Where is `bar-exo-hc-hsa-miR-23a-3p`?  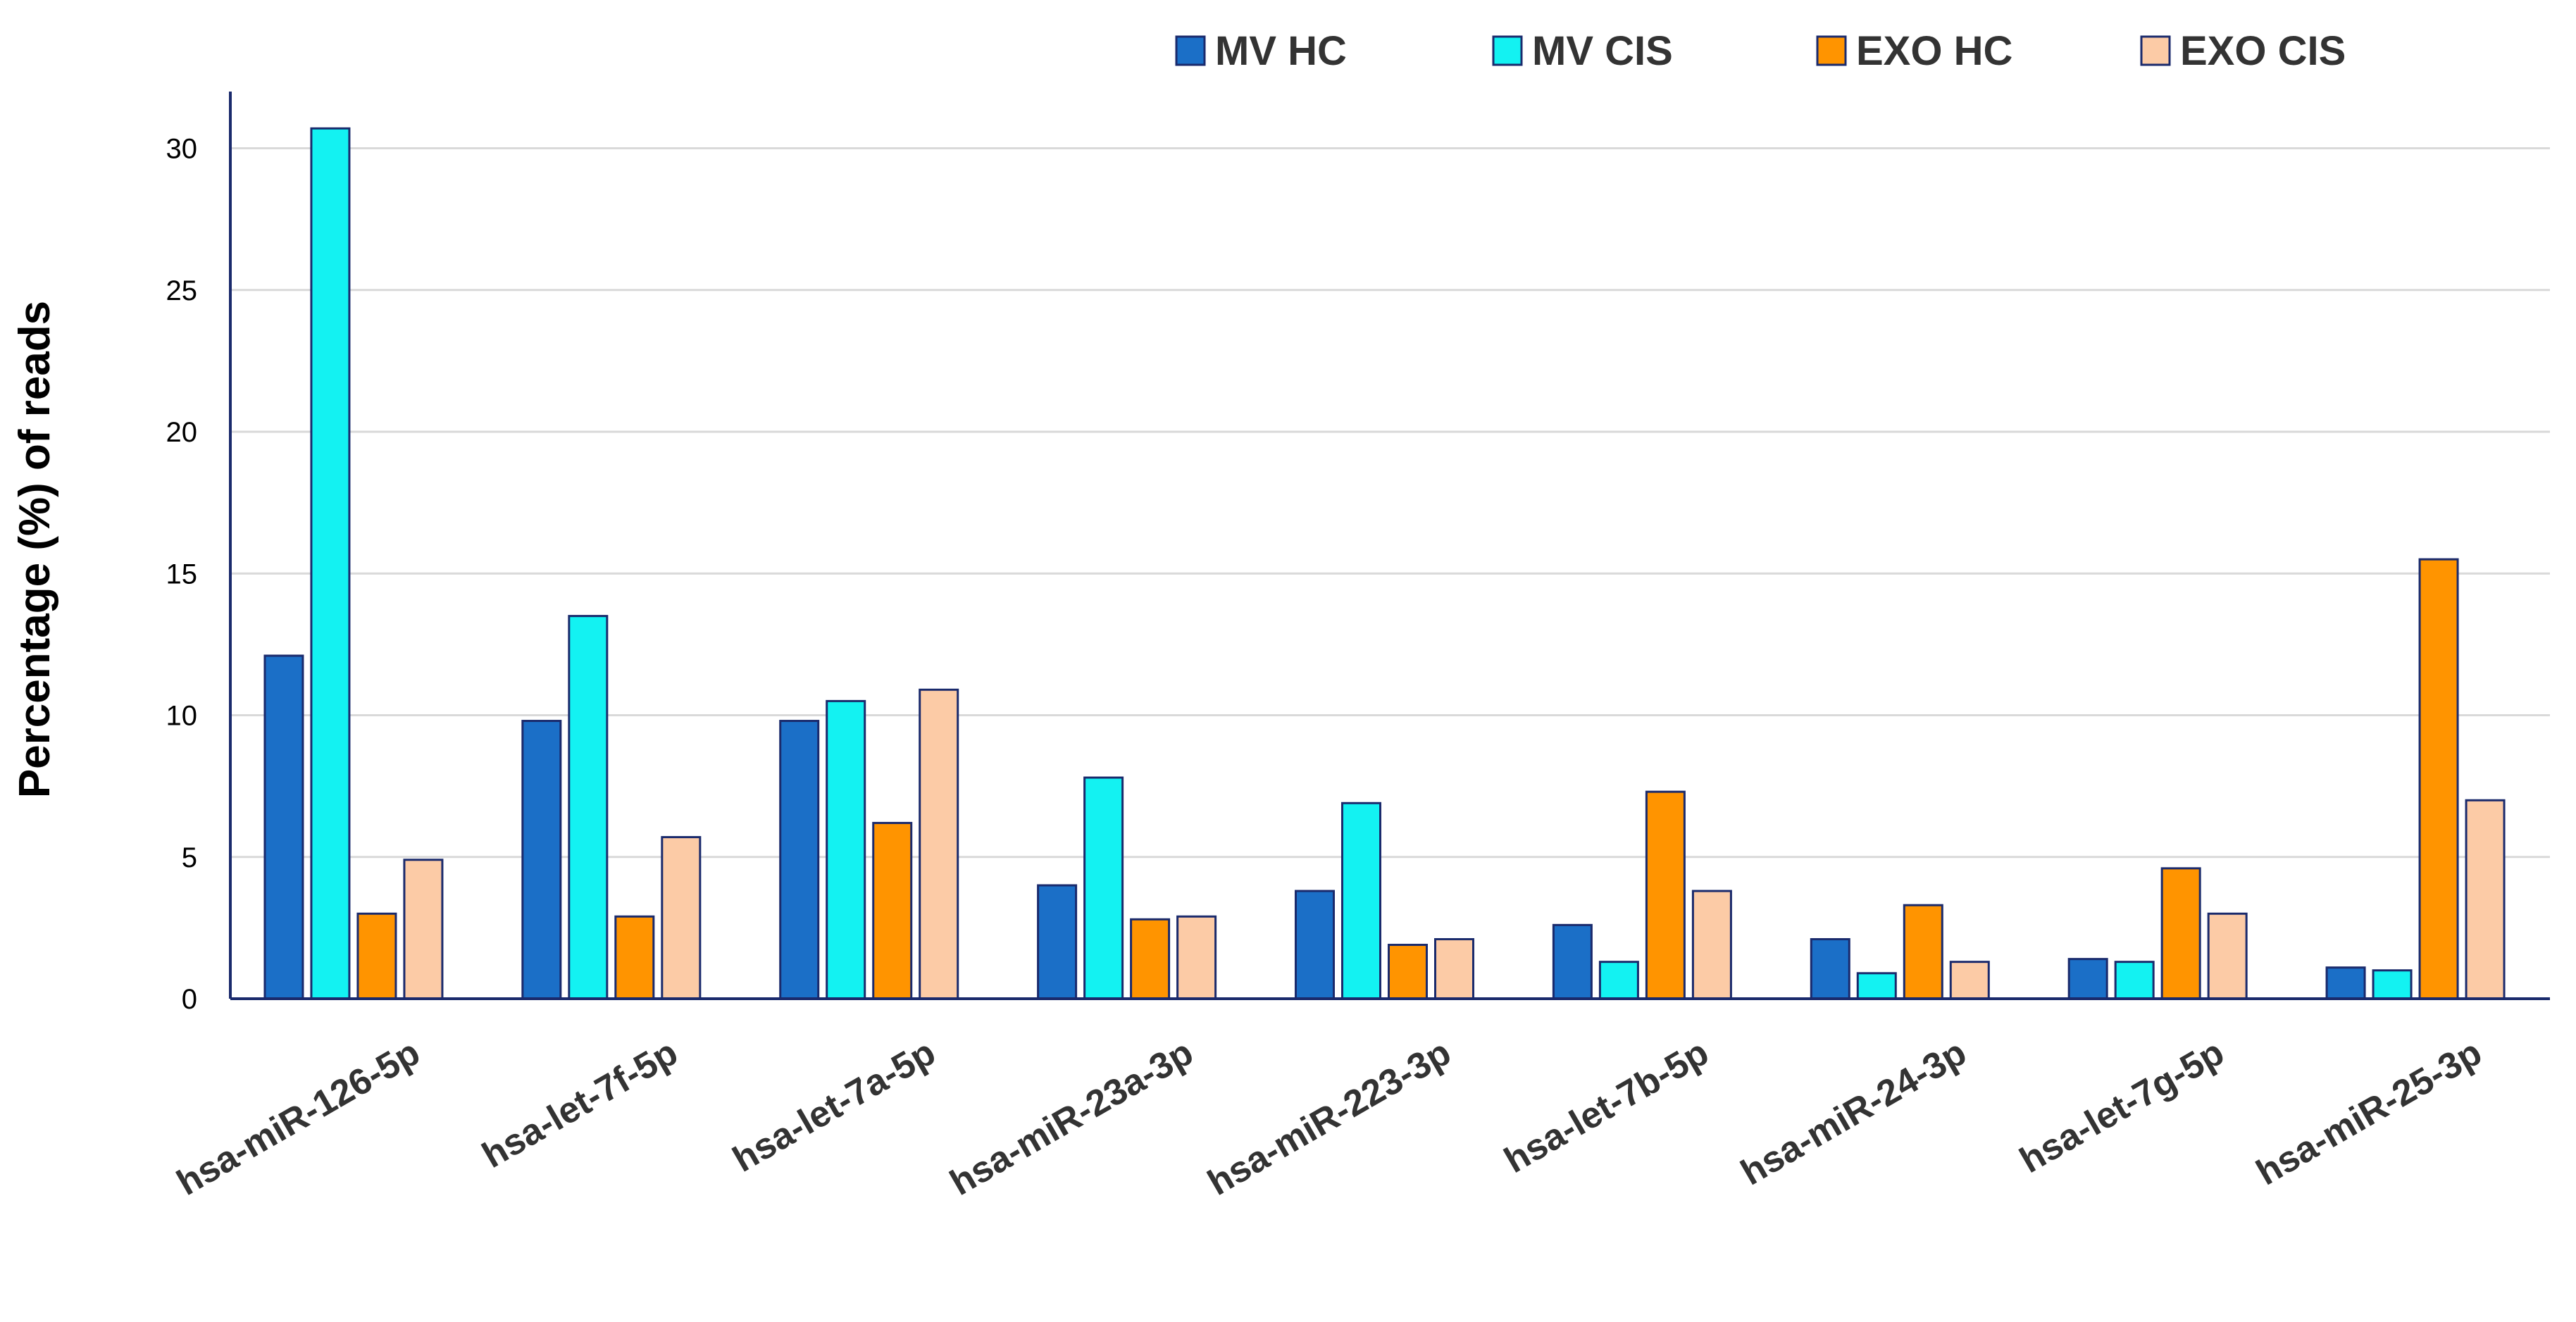
bar-exo-hc-hsa-miR-23a-3p is located at coordinates (1150, 959).